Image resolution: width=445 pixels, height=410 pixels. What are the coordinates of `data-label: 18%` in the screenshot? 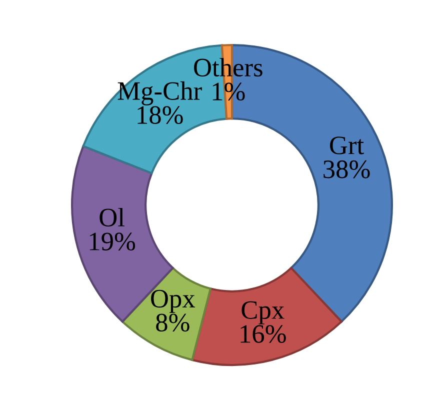 It's located at (160, 115).